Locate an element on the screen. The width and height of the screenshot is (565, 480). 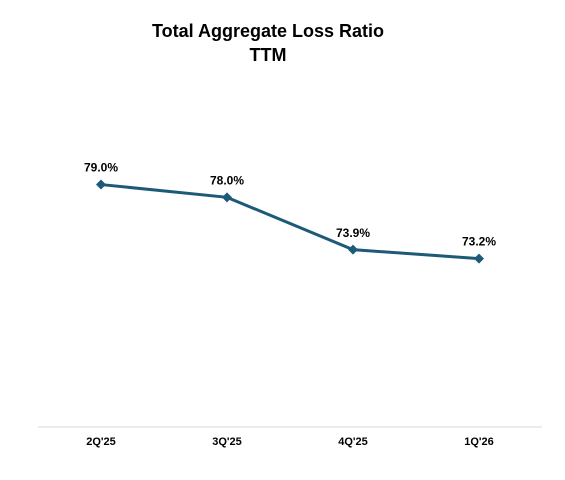
data-label: 78.0% is located at coordinates (227, 180).